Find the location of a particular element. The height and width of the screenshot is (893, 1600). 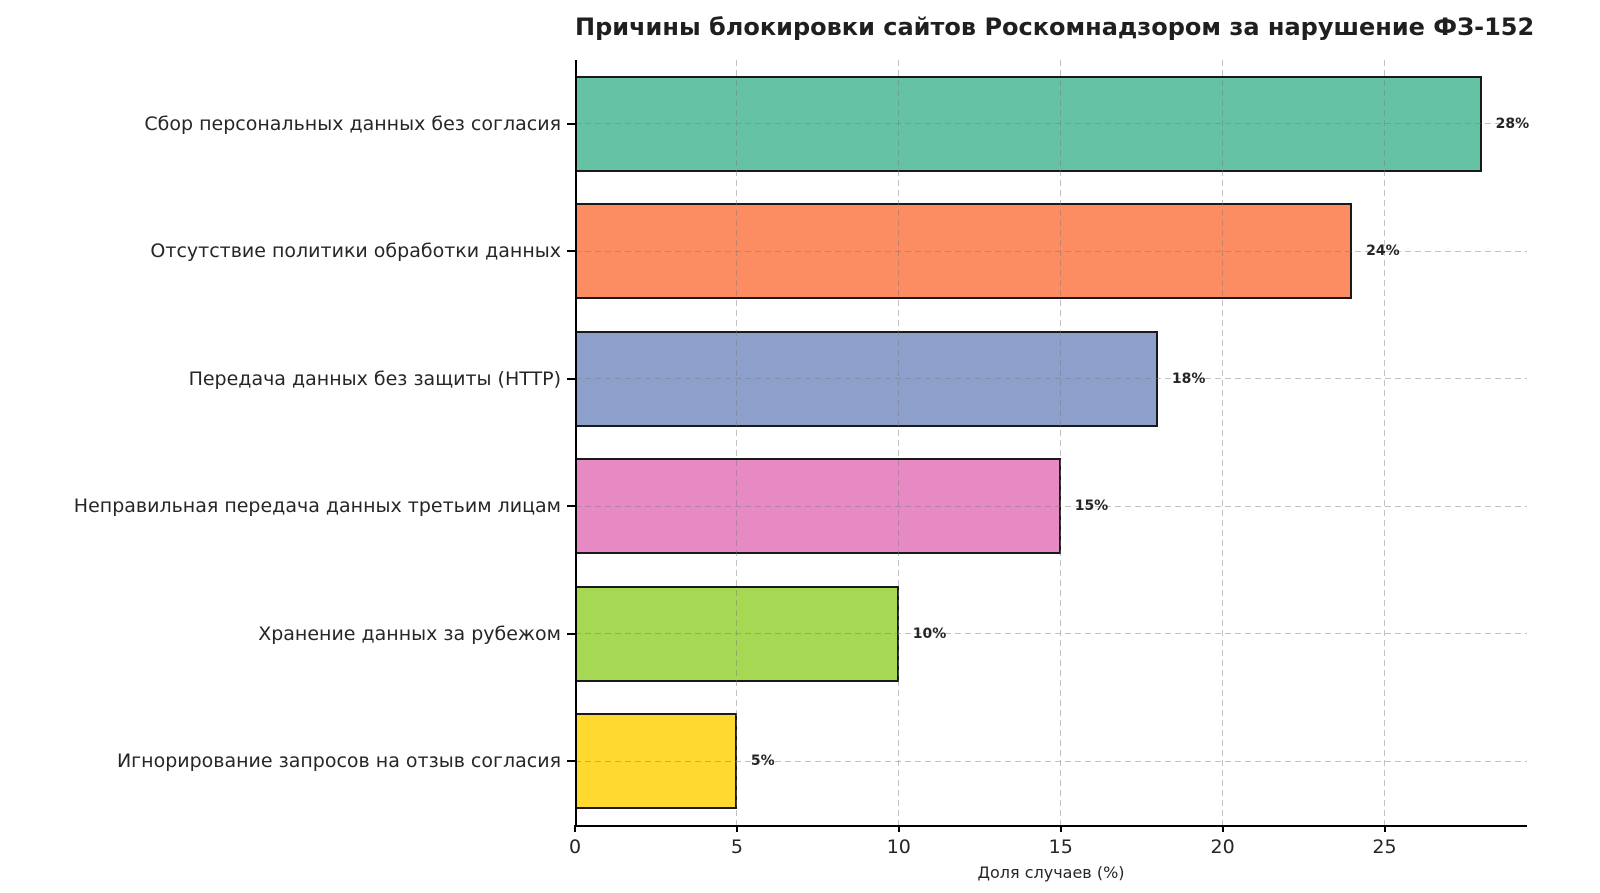

x-tick-label: 10 is located at coordinates (898, 847).